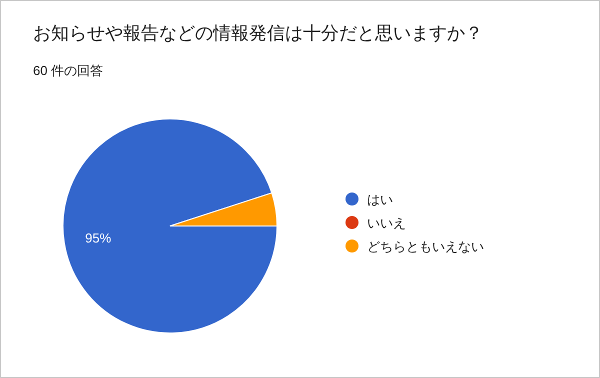 Image resolution: width=600 pixels, height=378 pixels. Describe the element at coordinates (258, 33) in the screenshot. I see `chart-title: お知らせや報告などの情報発信は十分だと思いますか？` at that location.